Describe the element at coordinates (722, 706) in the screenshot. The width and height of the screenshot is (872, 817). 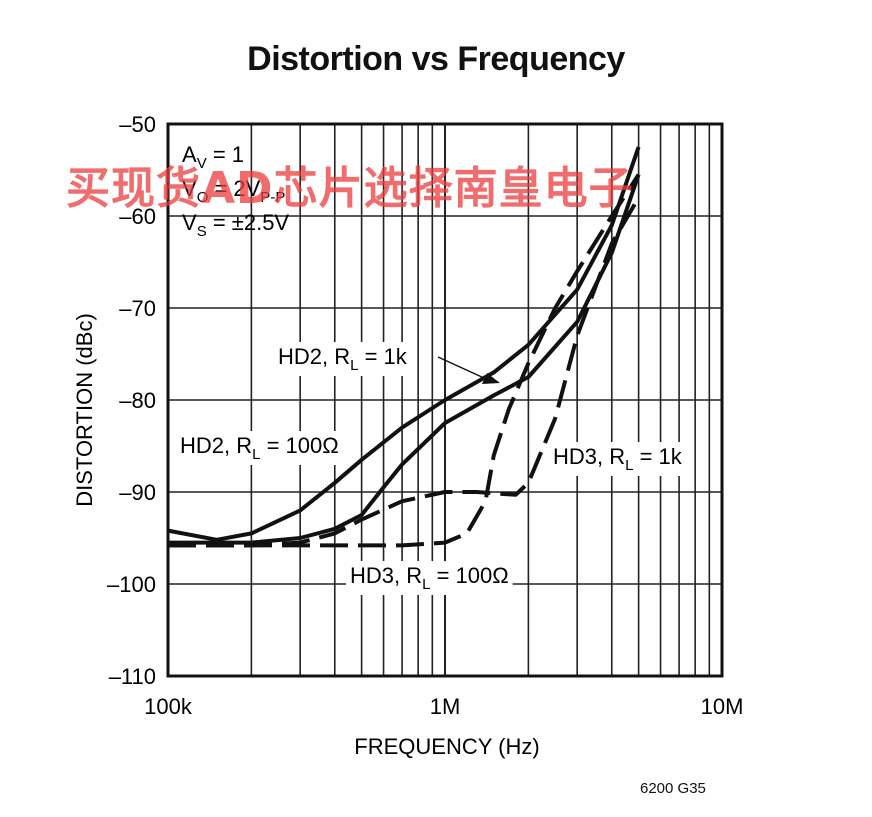
I see `x-tick-label: 10M` at that location.